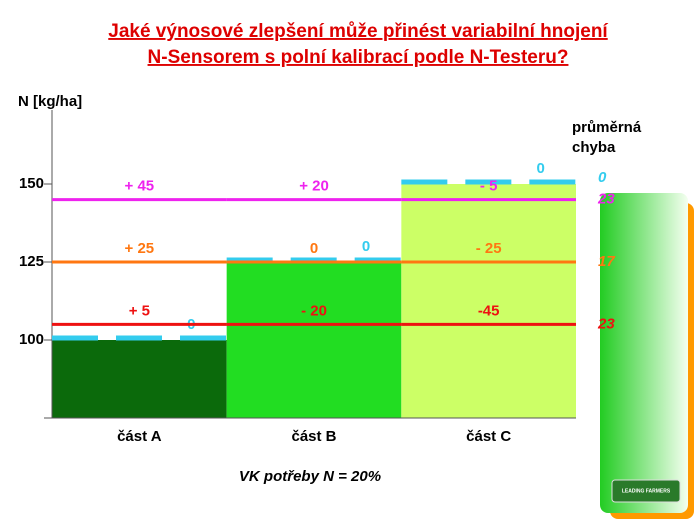  What do you see at coordinates (50, 101) in the screenshot?
I see `y-axis-label: N [kg/ha]` at bounding box center [50, 101].